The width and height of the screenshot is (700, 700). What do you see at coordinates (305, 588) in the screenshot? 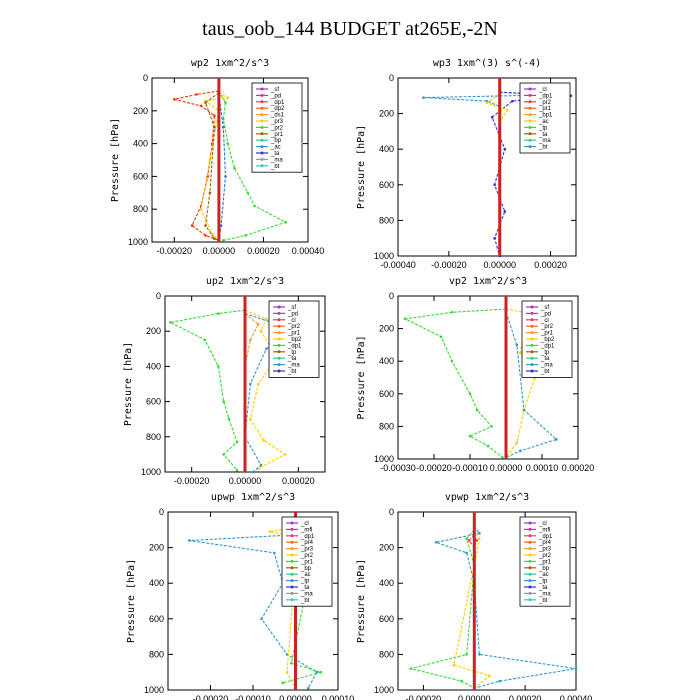
I see `legend-entry: _ta` at bounding box center [305, 588].